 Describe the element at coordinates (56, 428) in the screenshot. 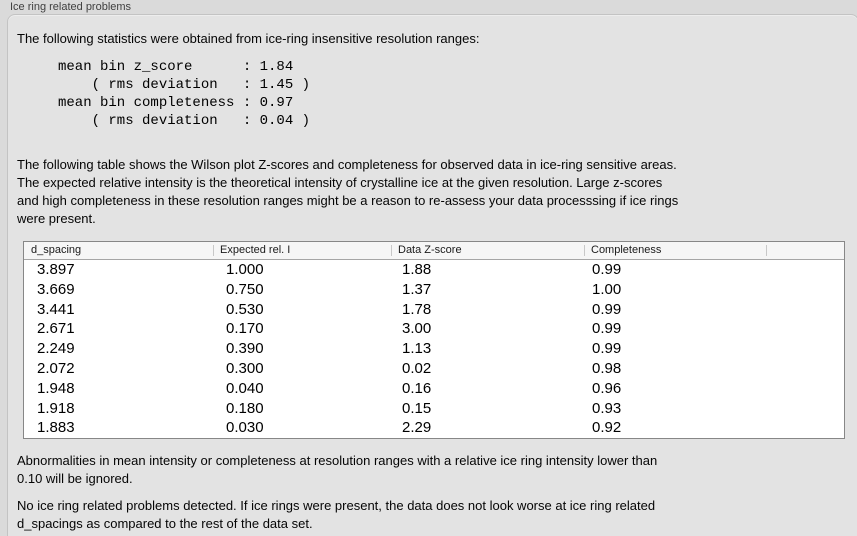

I see `table-cell-d-spacing: 1.883` at that location.